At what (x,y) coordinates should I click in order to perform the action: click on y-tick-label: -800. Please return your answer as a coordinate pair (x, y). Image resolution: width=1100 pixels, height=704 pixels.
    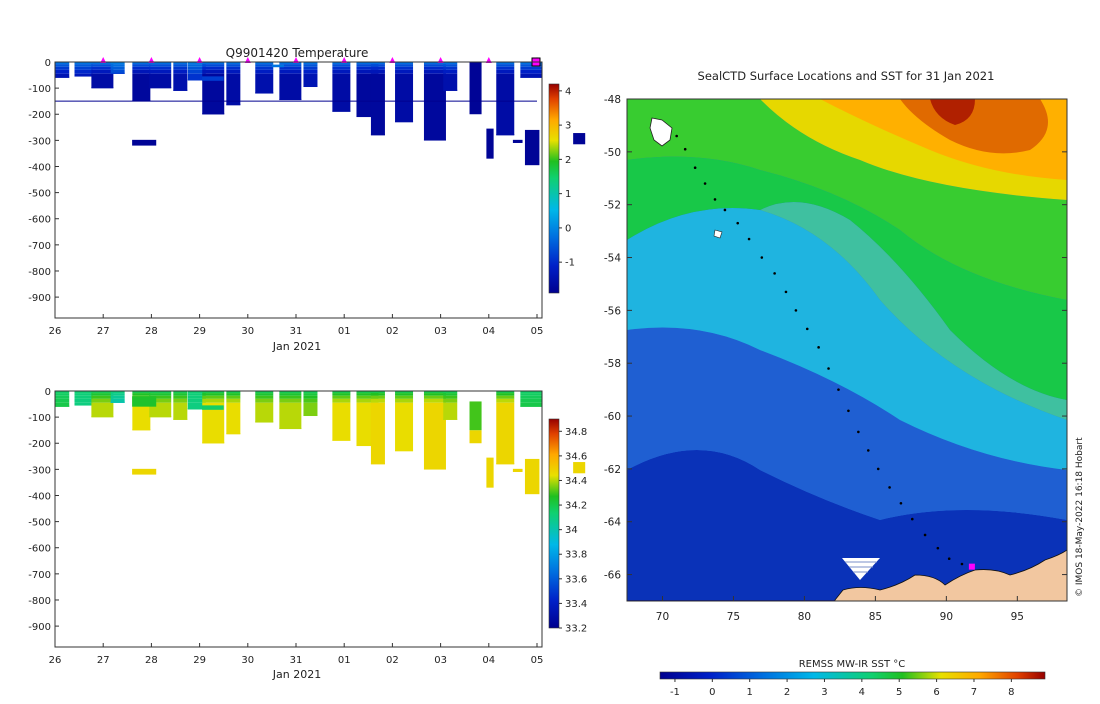
    Looking at the image, I should click on (39, 272).